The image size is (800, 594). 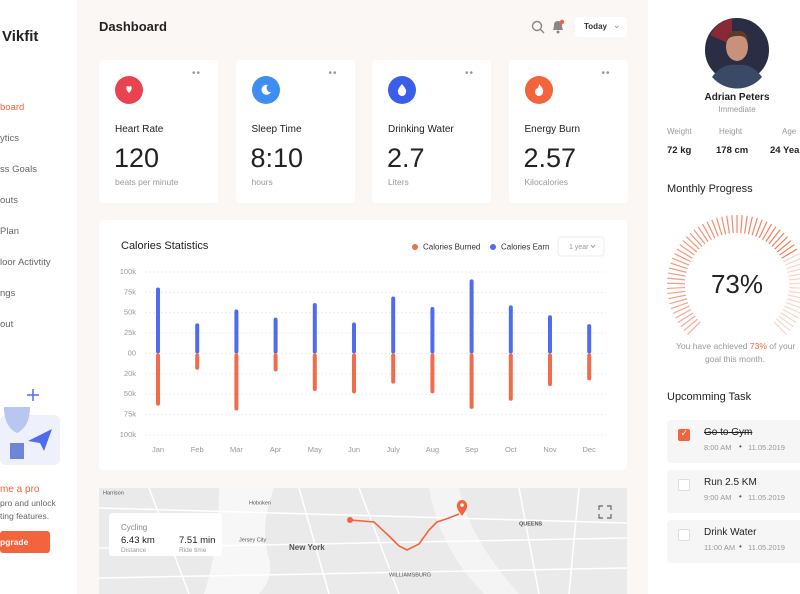 I want to click on menu-item: board, so click(x=12, y=107).